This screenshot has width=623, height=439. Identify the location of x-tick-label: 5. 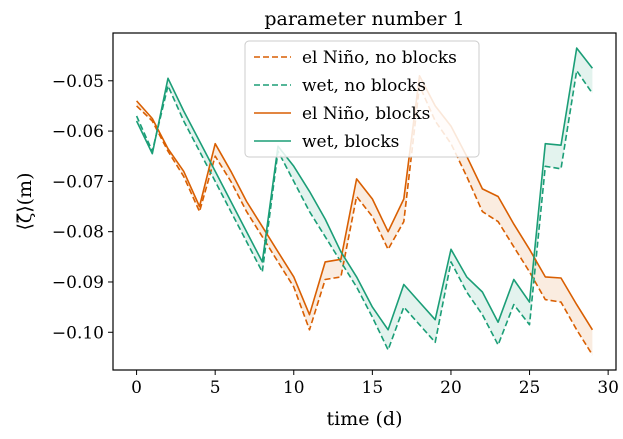
(215, 388).